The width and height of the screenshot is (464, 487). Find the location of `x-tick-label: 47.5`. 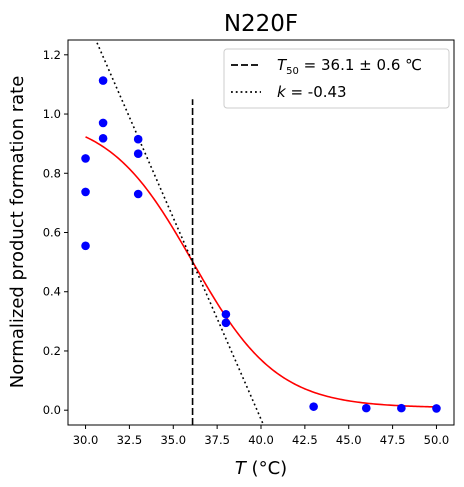

x-tick-label: 47.5 is located at coordinates (393, 440).